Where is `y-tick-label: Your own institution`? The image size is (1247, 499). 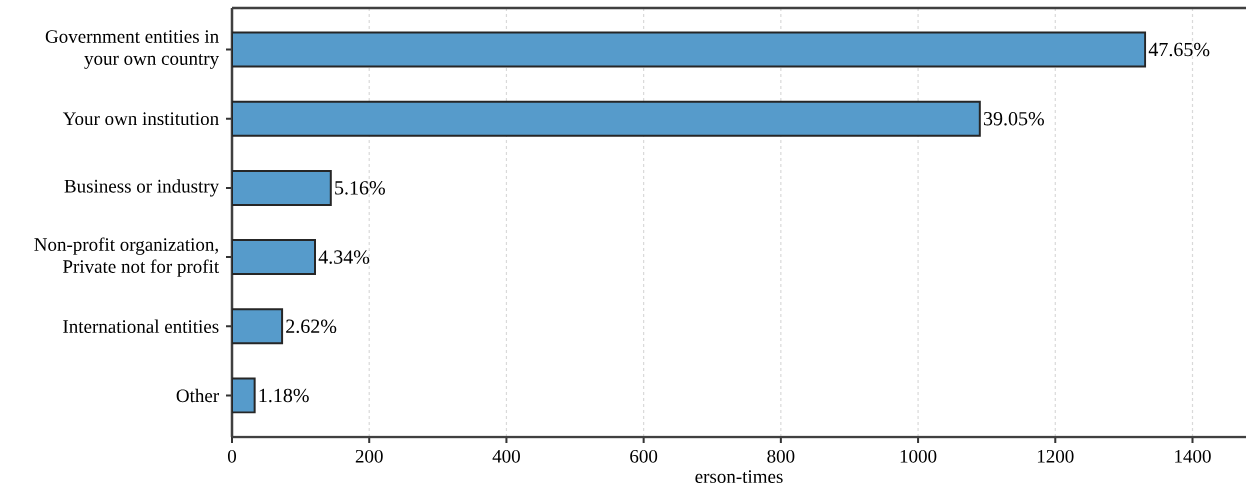 y-tick-label: Your own institution is located at coordinates (140, 119).